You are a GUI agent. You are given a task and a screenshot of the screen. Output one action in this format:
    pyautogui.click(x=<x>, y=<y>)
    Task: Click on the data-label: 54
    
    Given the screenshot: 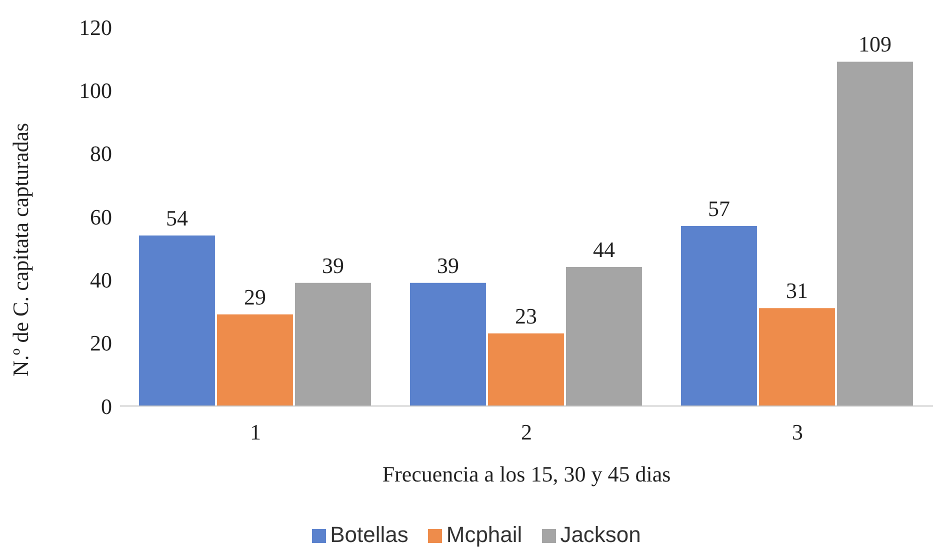 What is the action you would take?
    pyautogui.click(x=177, y=217)
    